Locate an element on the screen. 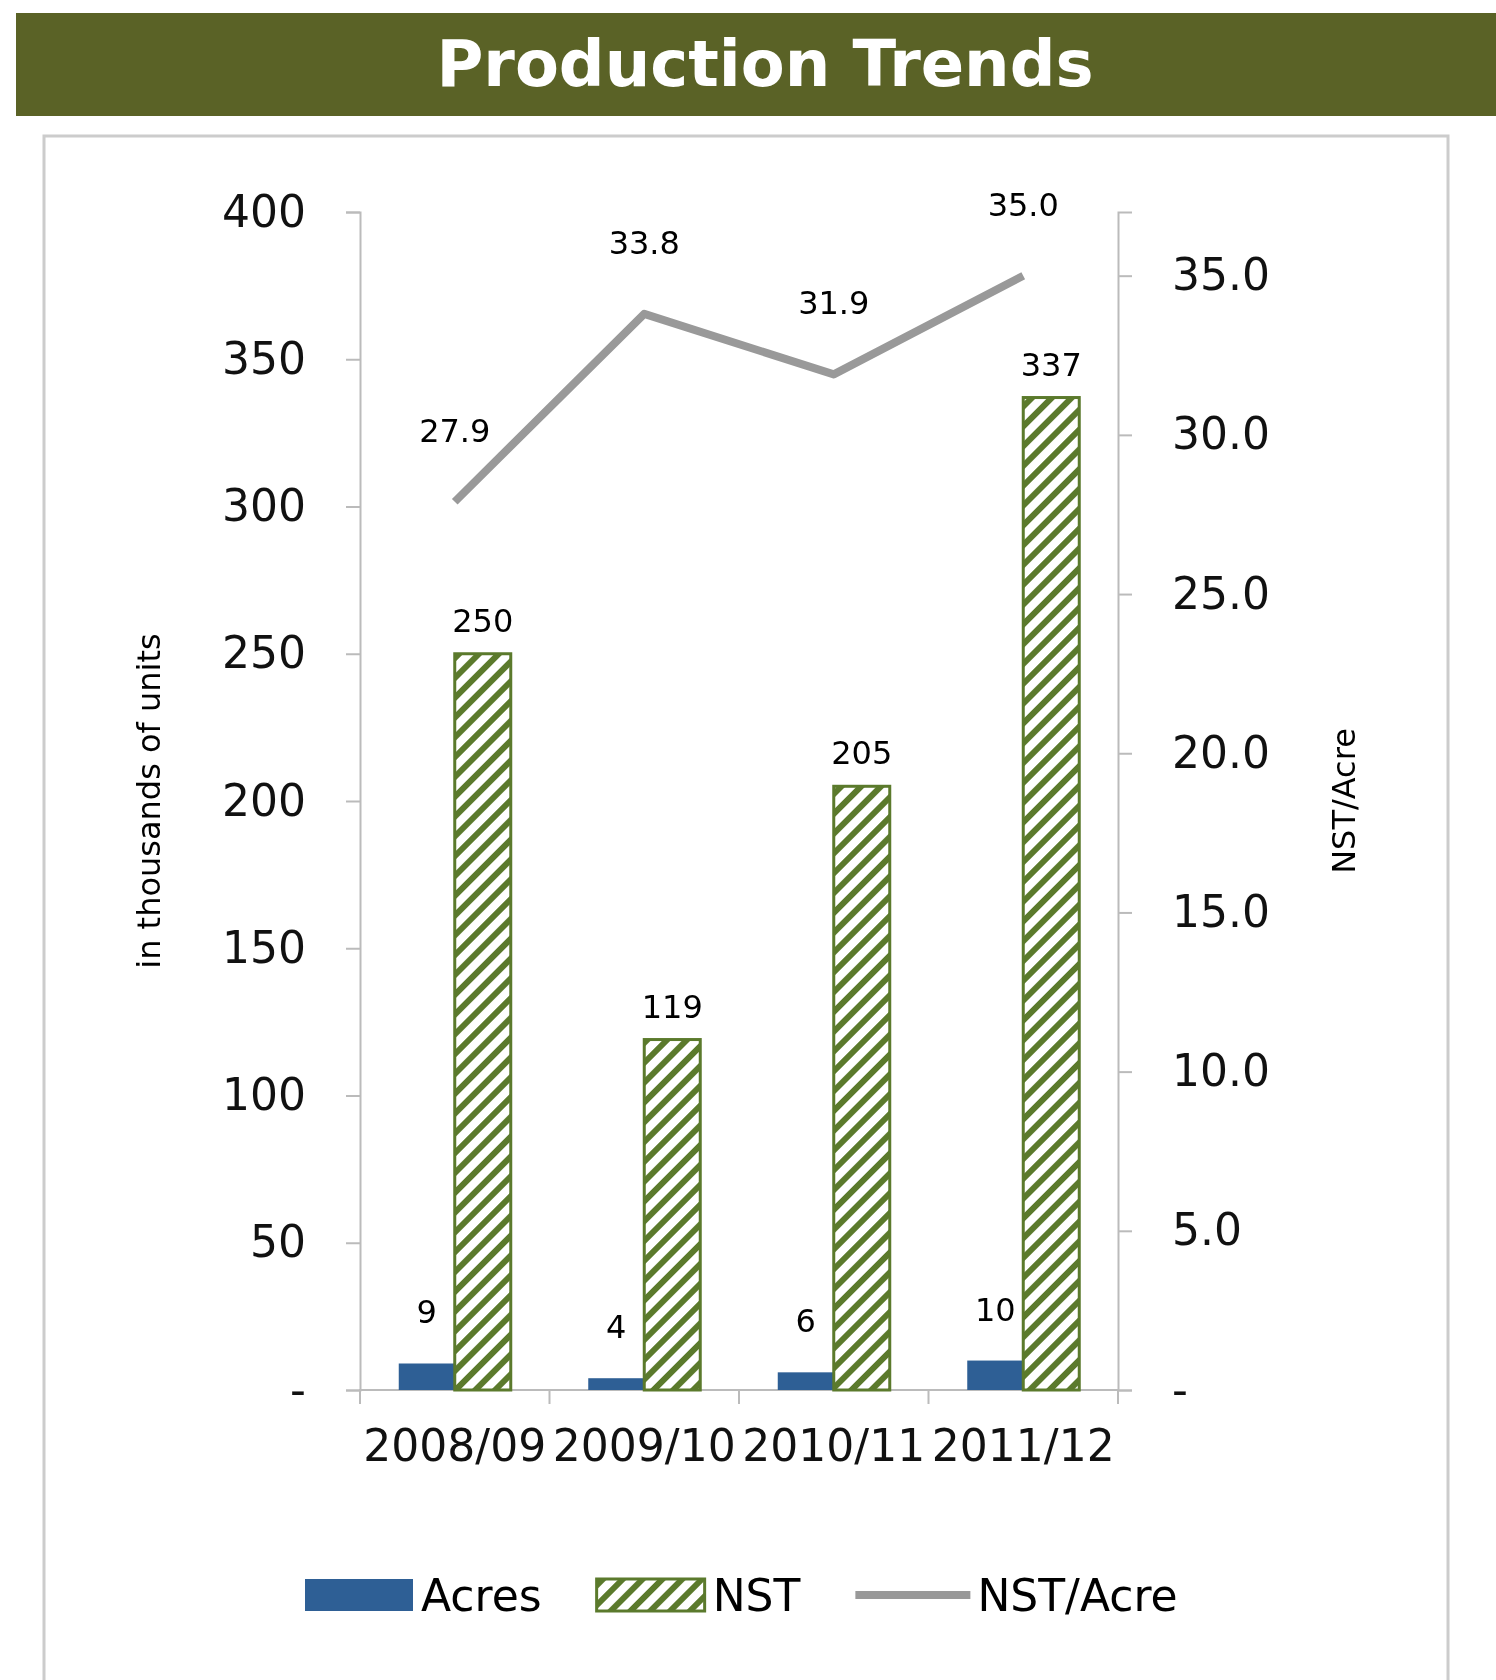 The image size is (1496, 1680). y-tick-label: - is located at coordinates (298, 1389).